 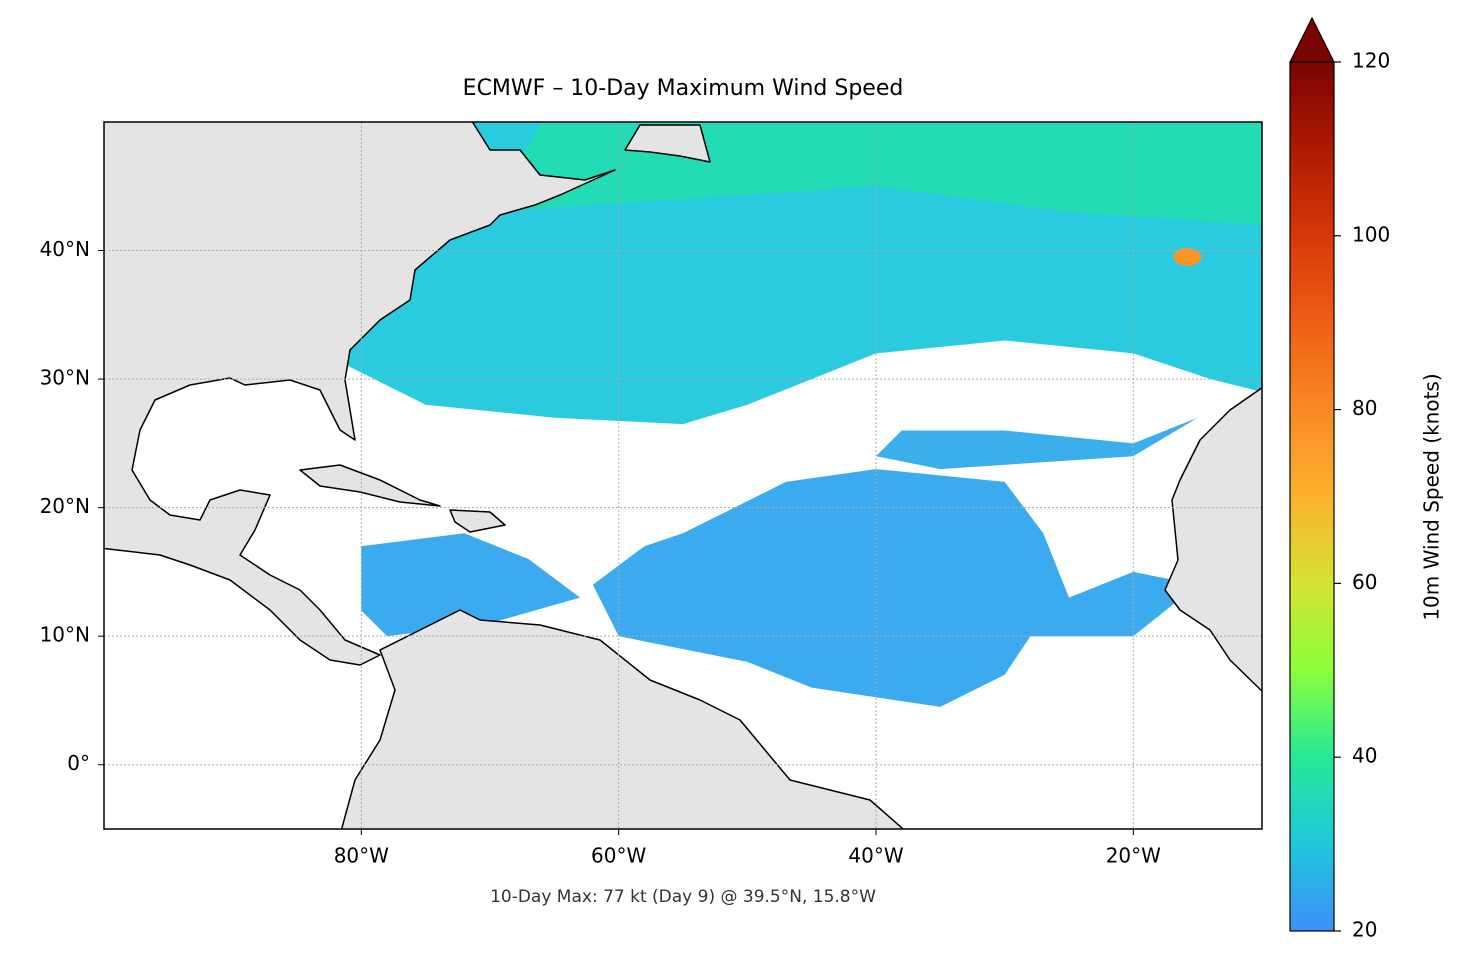 I want to click on colorbar, so click(x=1312, y=496).